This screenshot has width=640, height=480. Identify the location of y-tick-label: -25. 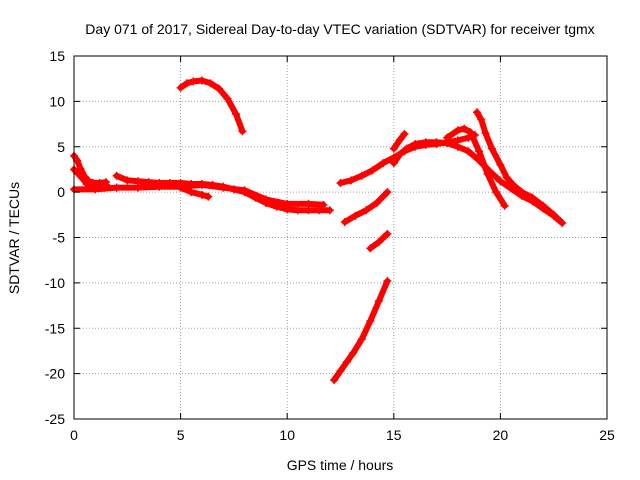
(55, 419).